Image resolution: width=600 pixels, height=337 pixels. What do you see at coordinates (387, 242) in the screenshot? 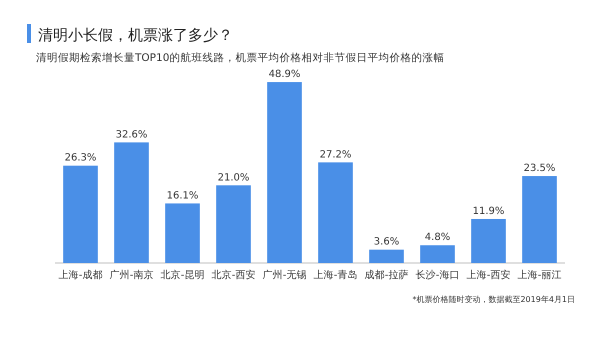
I see `data-label: 3.6%` at bounding box center [387, 242].